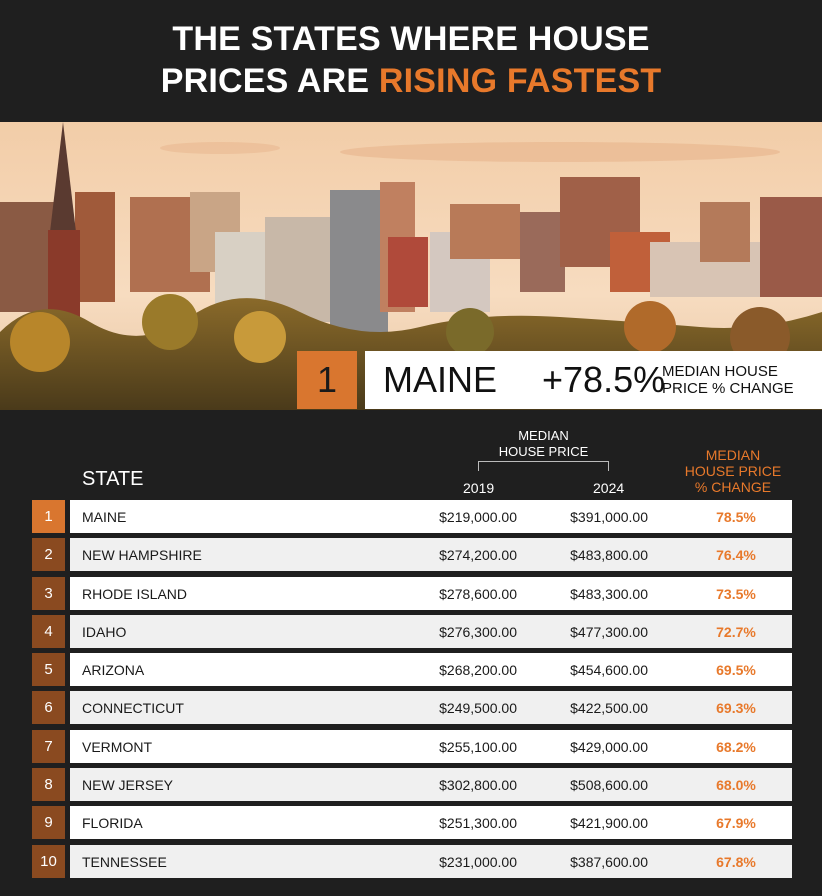 The image size is (822, 896). What do you see at coordinates (478, 593) in the screenshot?
I see `cell-price-2019: $278,600.00` at bounding box center [478, 593].